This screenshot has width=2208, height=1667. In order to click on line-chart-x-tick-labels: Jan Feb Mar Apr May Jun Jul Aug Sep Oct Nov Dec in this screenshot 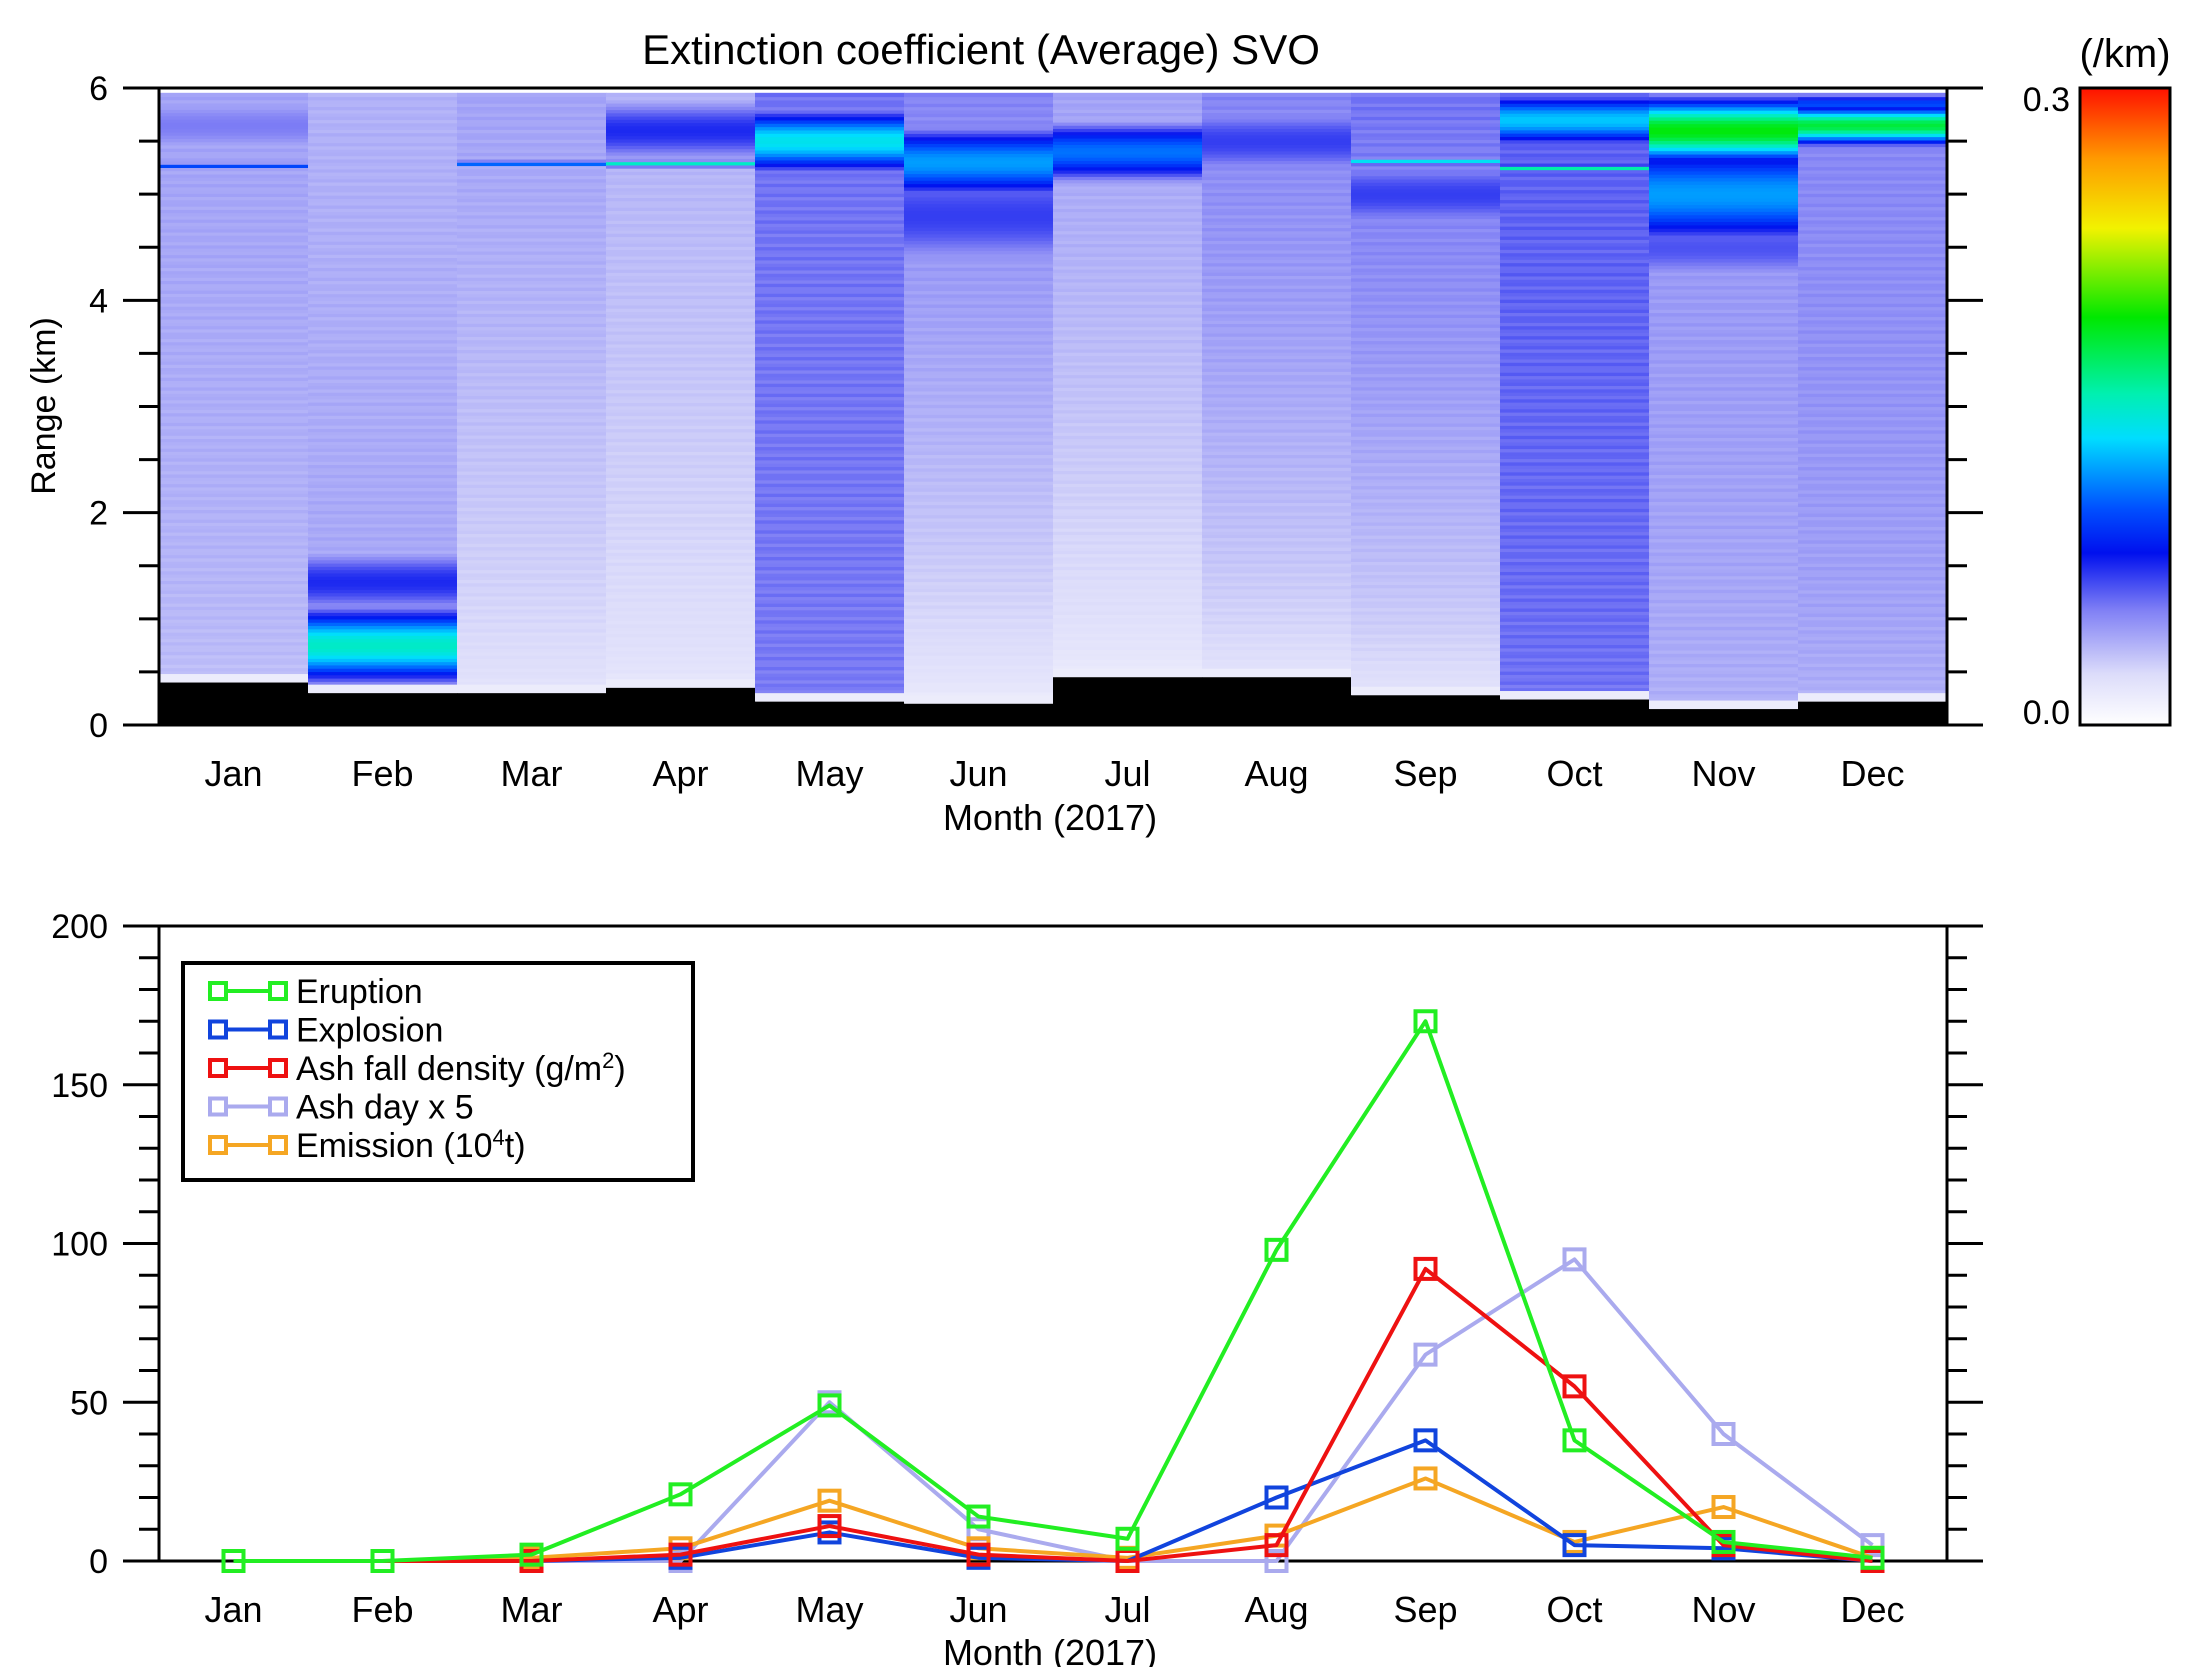, I will do `click(1054, 1609)`.